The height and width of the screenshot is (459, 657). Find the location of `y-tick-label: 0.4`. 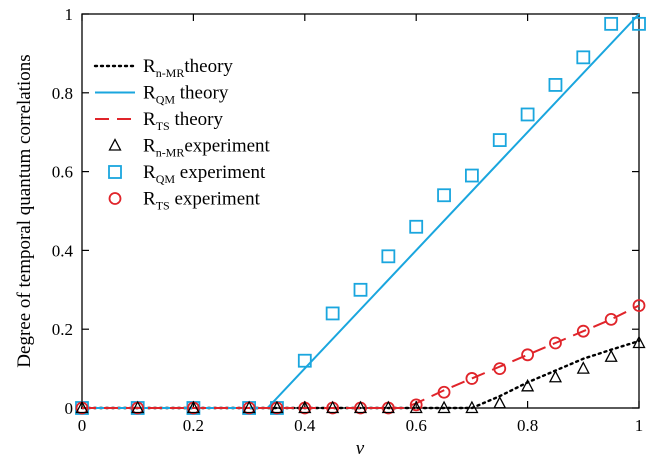

y-tick-label: 0.4 is located at coordinates (63, 250).